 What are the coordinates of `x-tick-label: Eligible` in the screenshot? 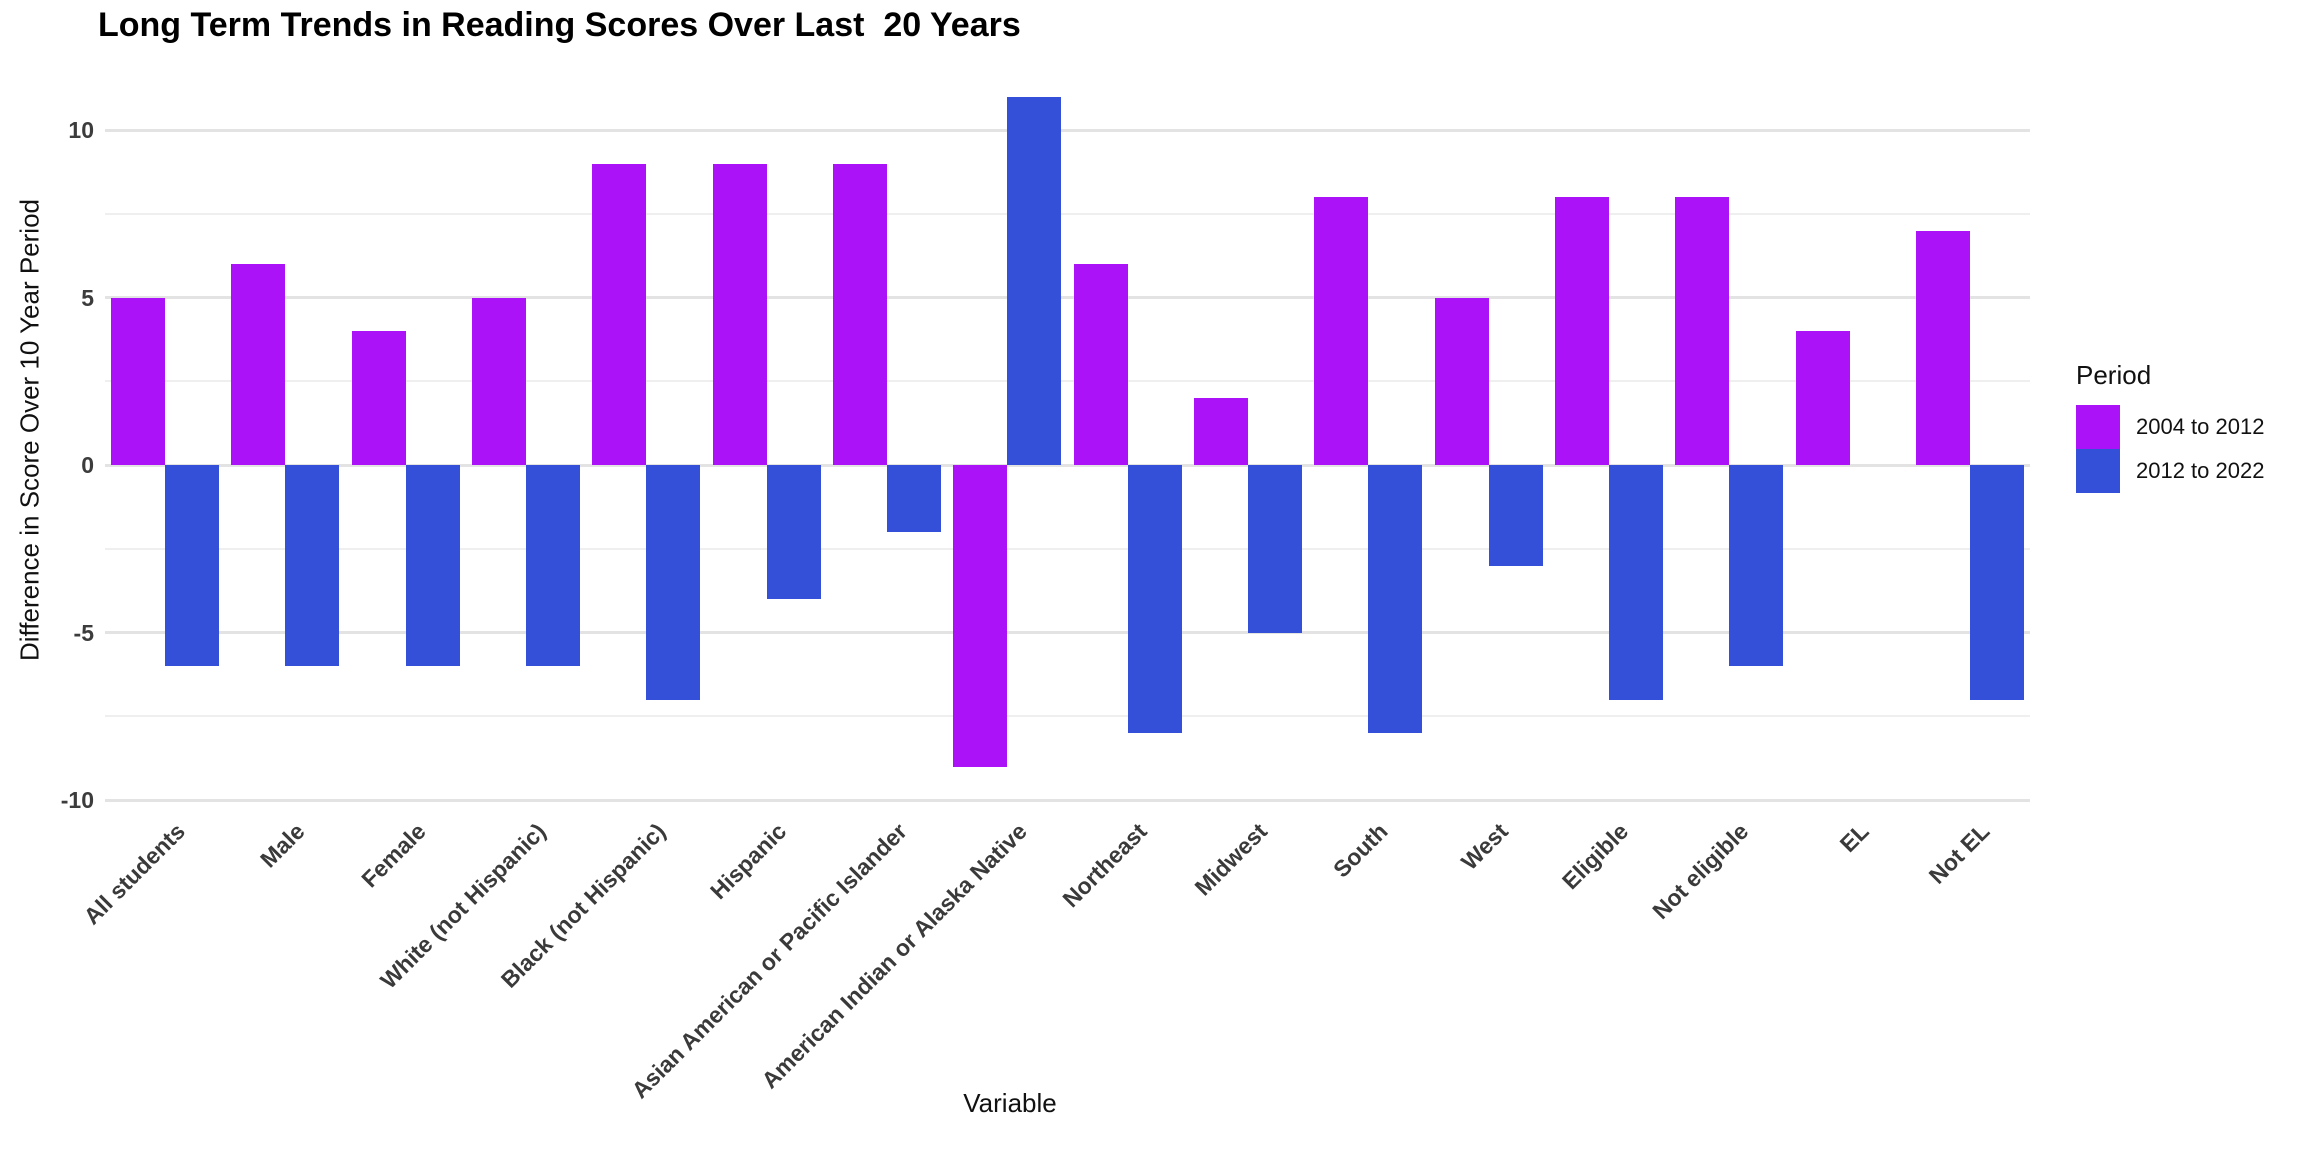 It's located at (1595, 856).